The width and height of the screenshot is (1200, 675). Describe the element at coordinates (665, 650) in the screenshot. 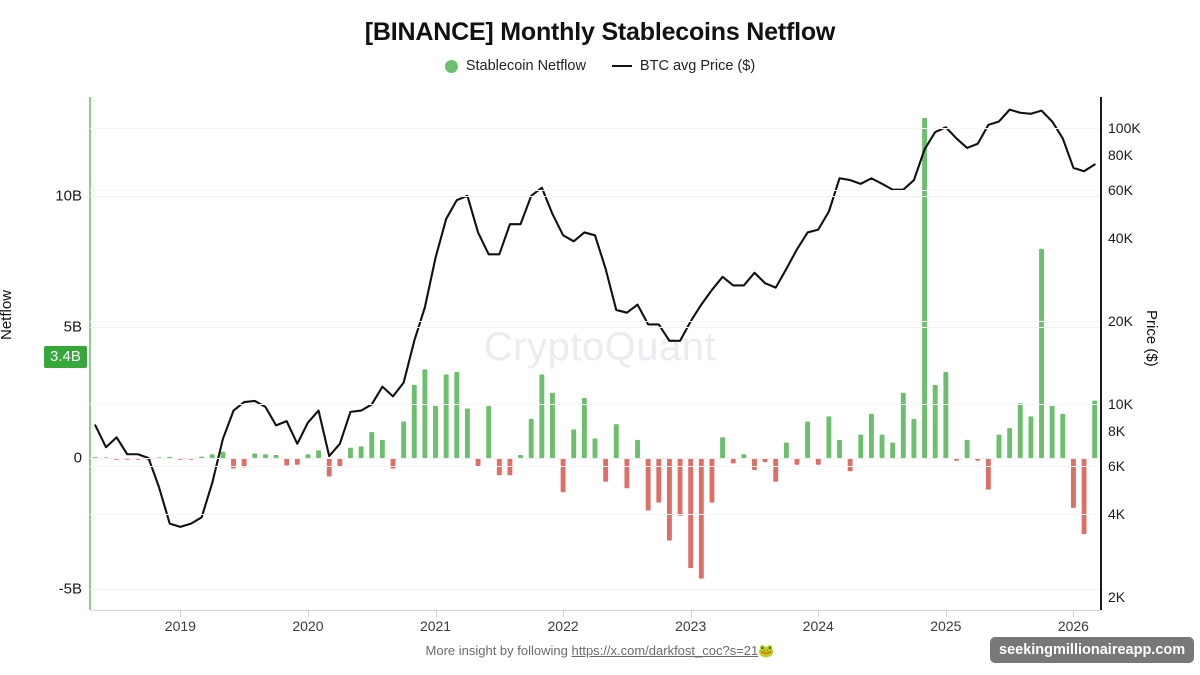

I see `footer-link: https://x.com/darkfost_coc?s=21` at that location.